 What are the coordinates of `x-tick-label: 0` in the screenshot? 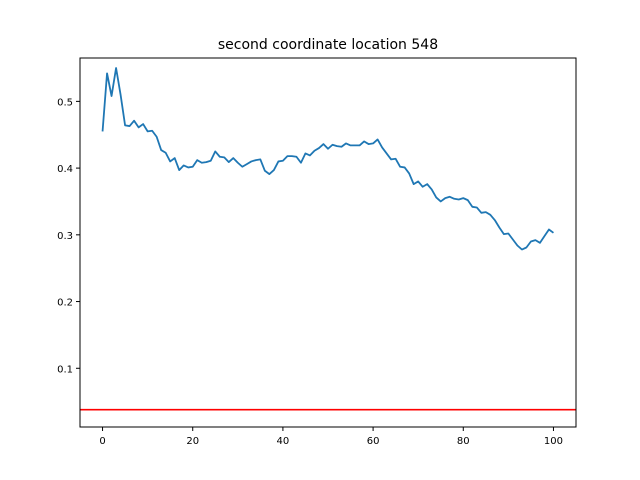 It's located at (102, 441).